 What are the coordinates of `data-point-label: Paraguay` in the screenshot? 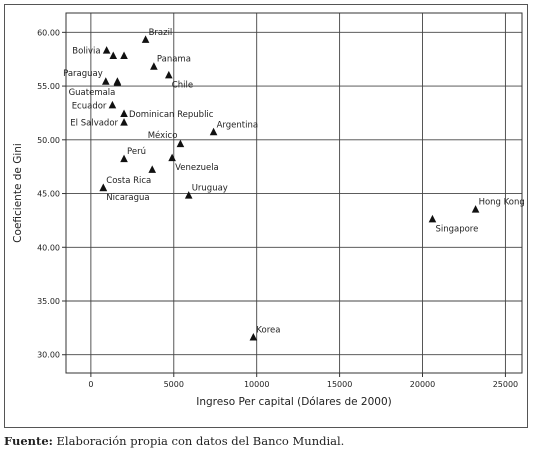 It's located at (83, 74).